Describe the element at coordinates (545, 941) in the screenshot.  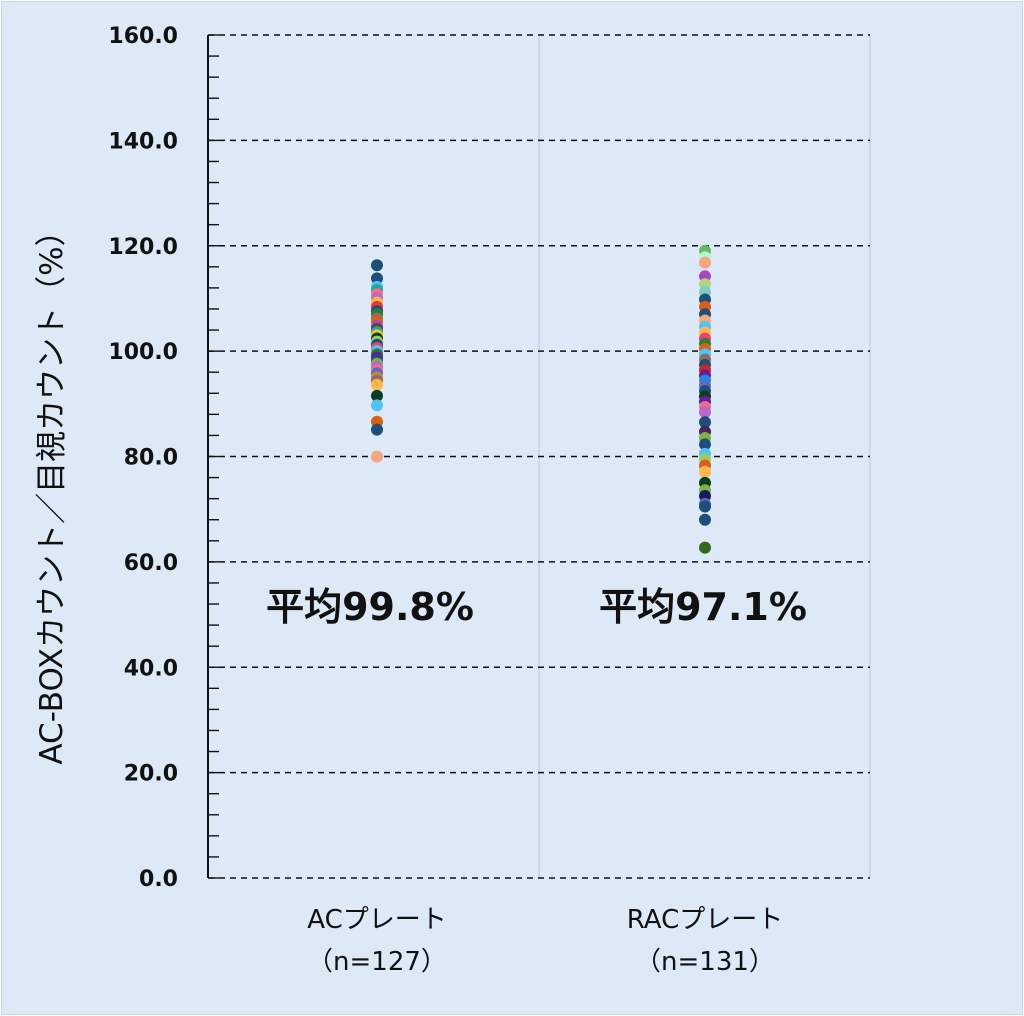
I see `category-labels: ACプレート （n=127） RACプレート （n=131）` at that location.